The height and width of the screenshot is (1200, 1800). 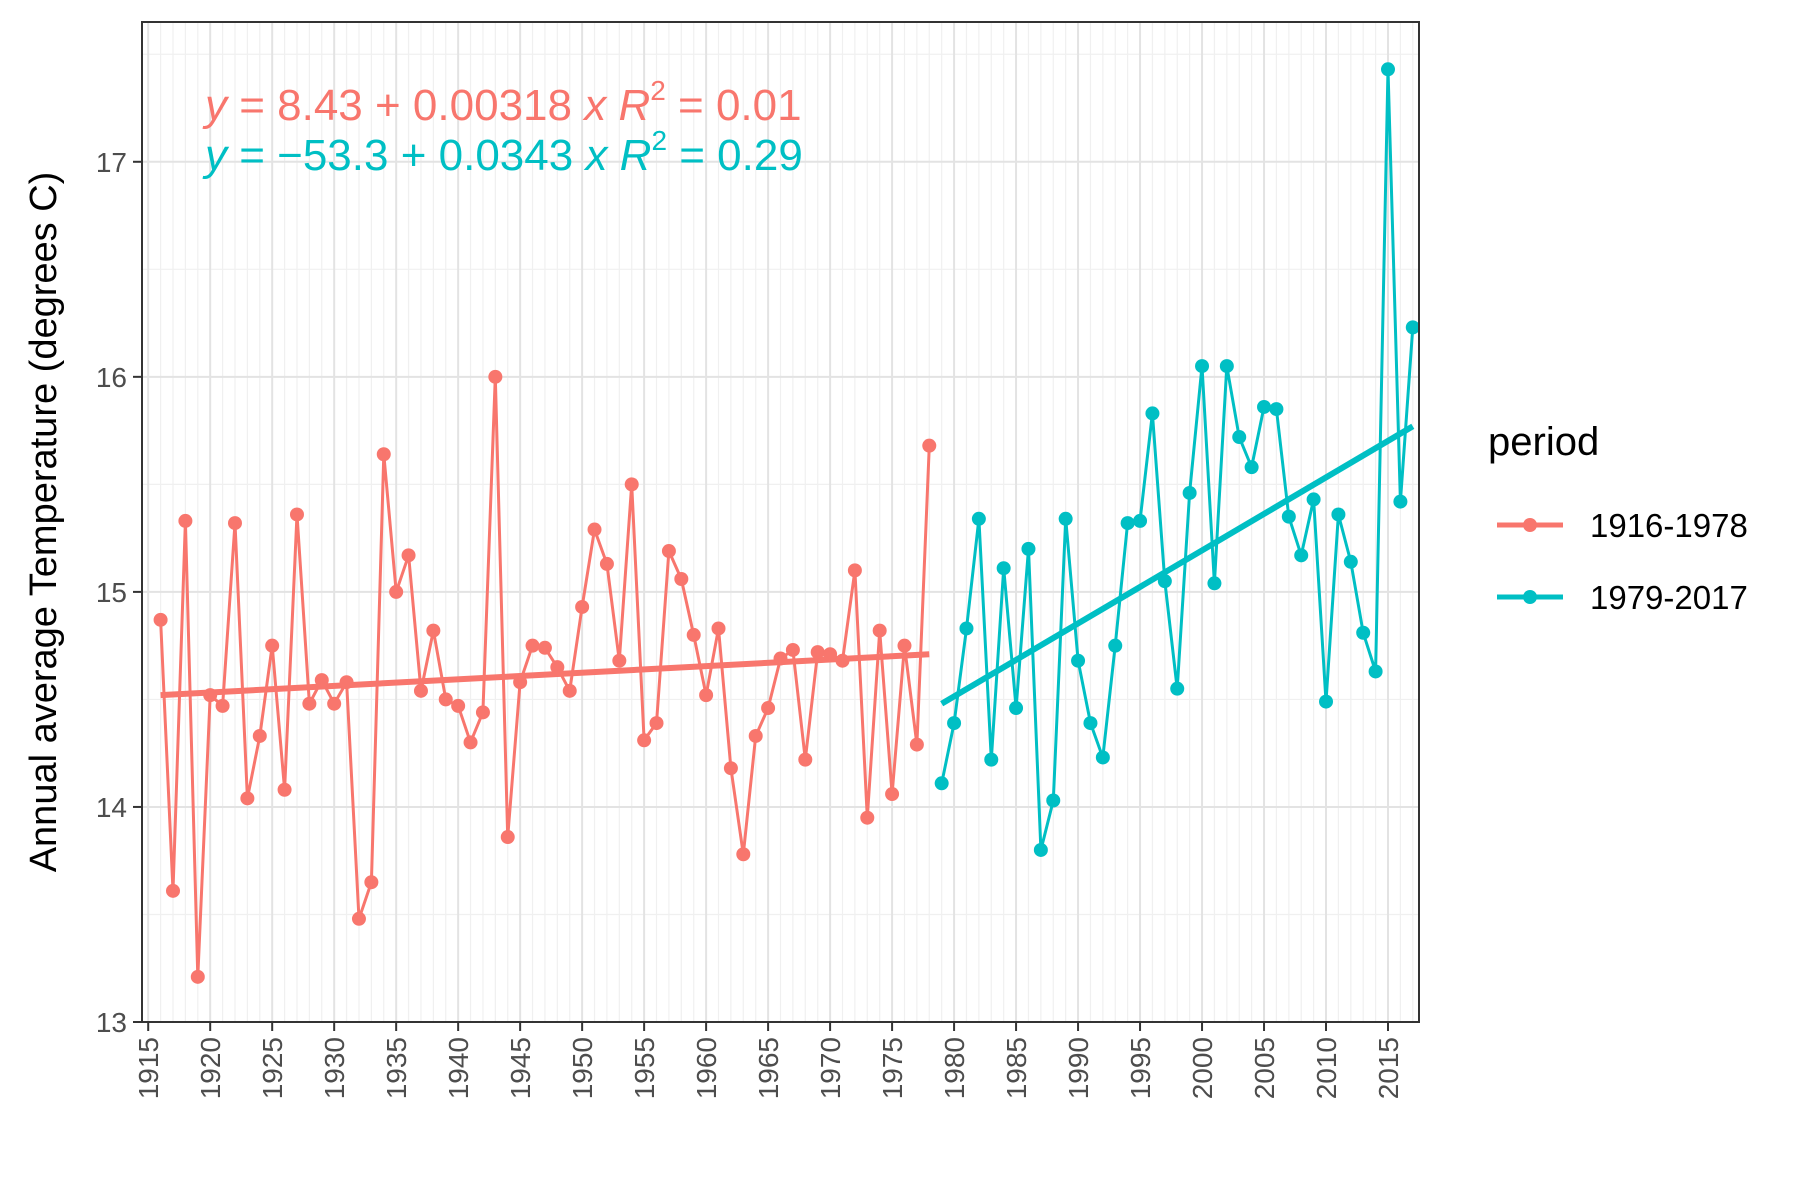 What do you see at coordinates (111, 807) in the screenshot?
I see `y-tick-label: 14` at bounding box center [111, 807].